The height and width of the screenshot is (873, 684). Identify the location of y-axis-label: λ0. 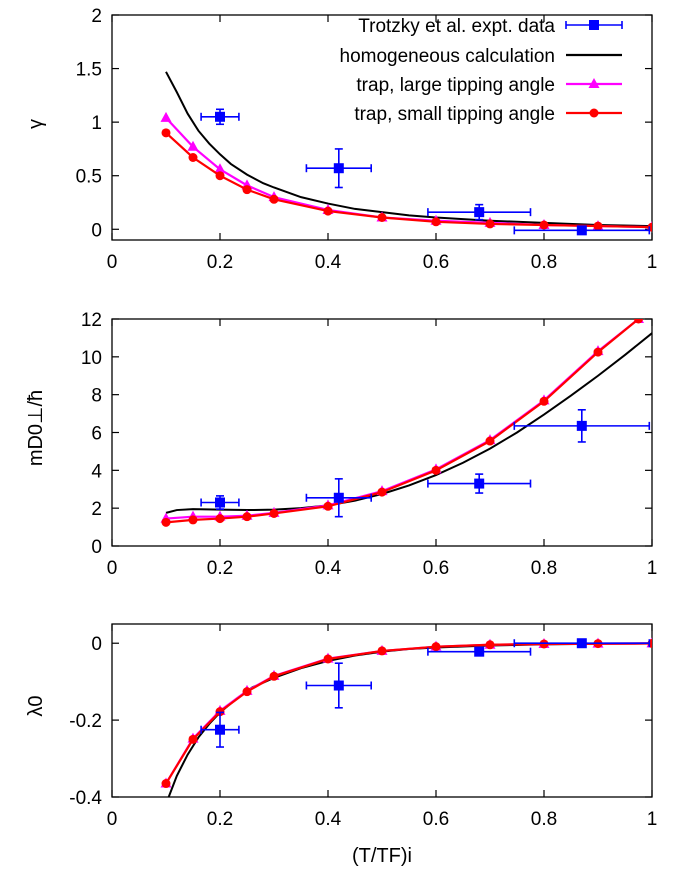
(36, 705).